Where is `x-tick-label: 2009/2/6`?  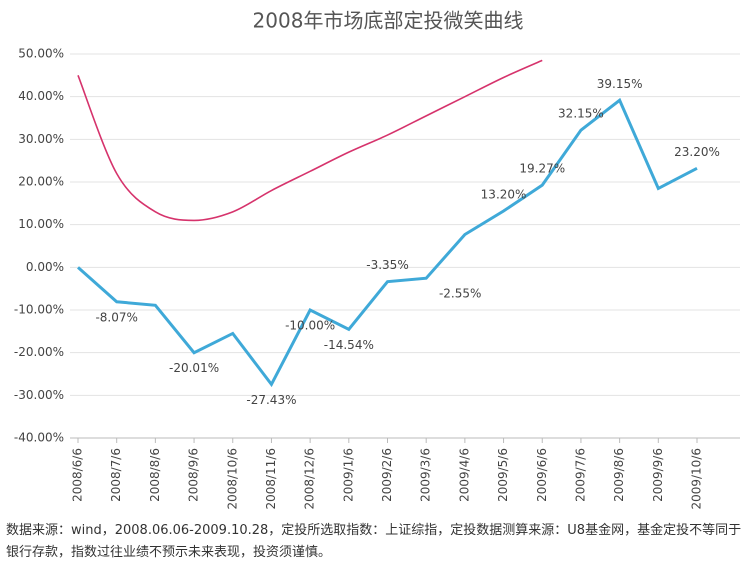
x-tick-label: 2009/2/6 is located at coordinates (387, 475).